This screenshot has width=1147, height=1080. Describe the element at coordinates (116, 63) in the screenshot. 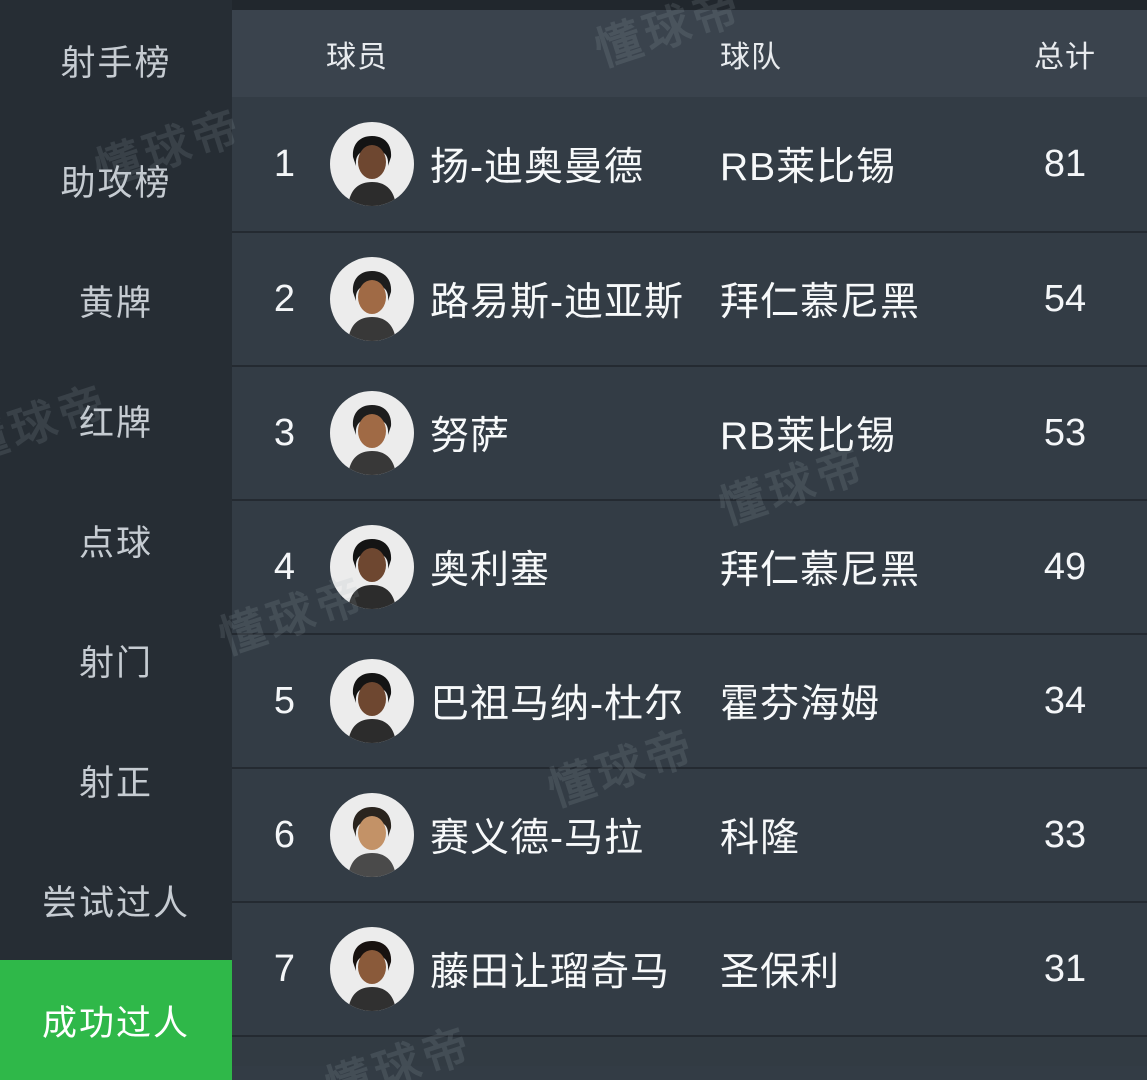

I see `sidebar-item-label: 射手榜` at that location.